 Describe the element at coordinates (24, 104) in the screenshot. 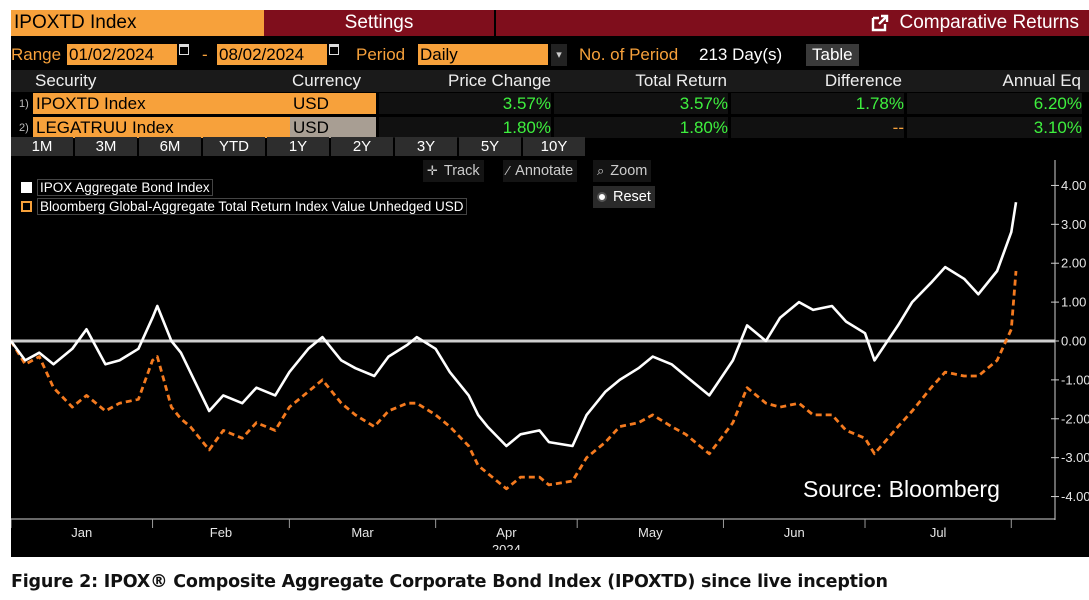

I see `row-index: 1)` at that location.